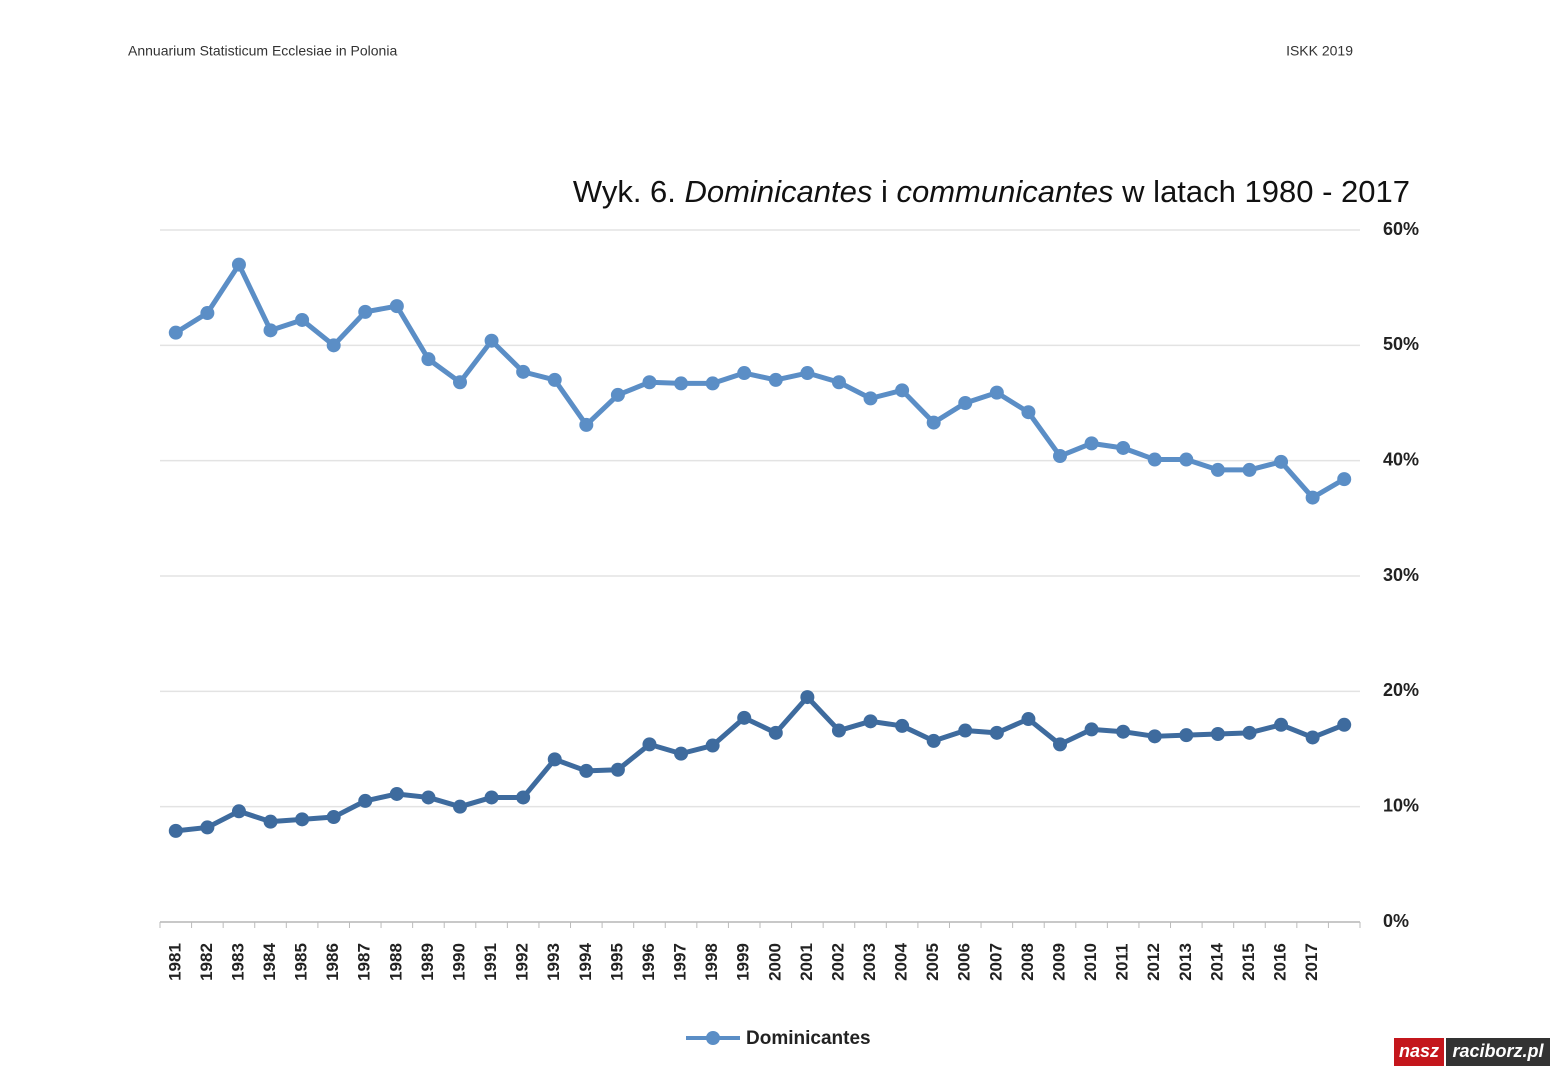 The width and height of the screenshot is (1561, 1080). Describe the element at coordinates (1401, 229) in the screenshot. I see `y-tick-label: 60%` at that location.